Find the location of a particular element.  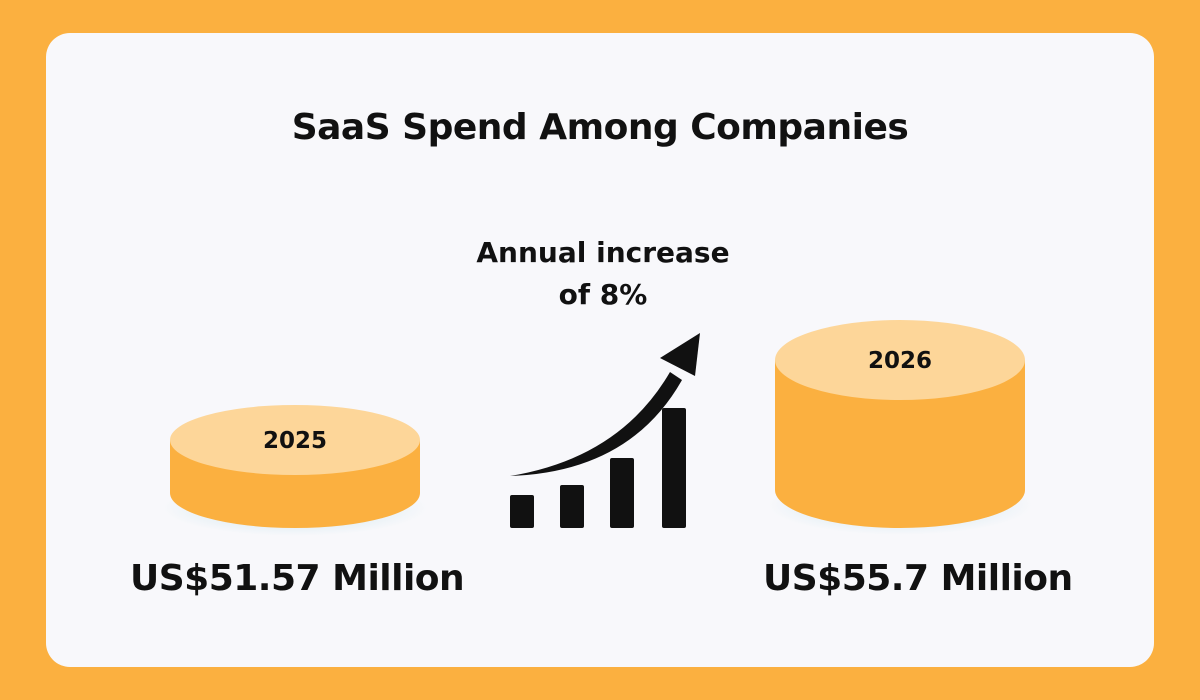

amount-2025: US$51.57 Million is located at coordinates (297, 578).